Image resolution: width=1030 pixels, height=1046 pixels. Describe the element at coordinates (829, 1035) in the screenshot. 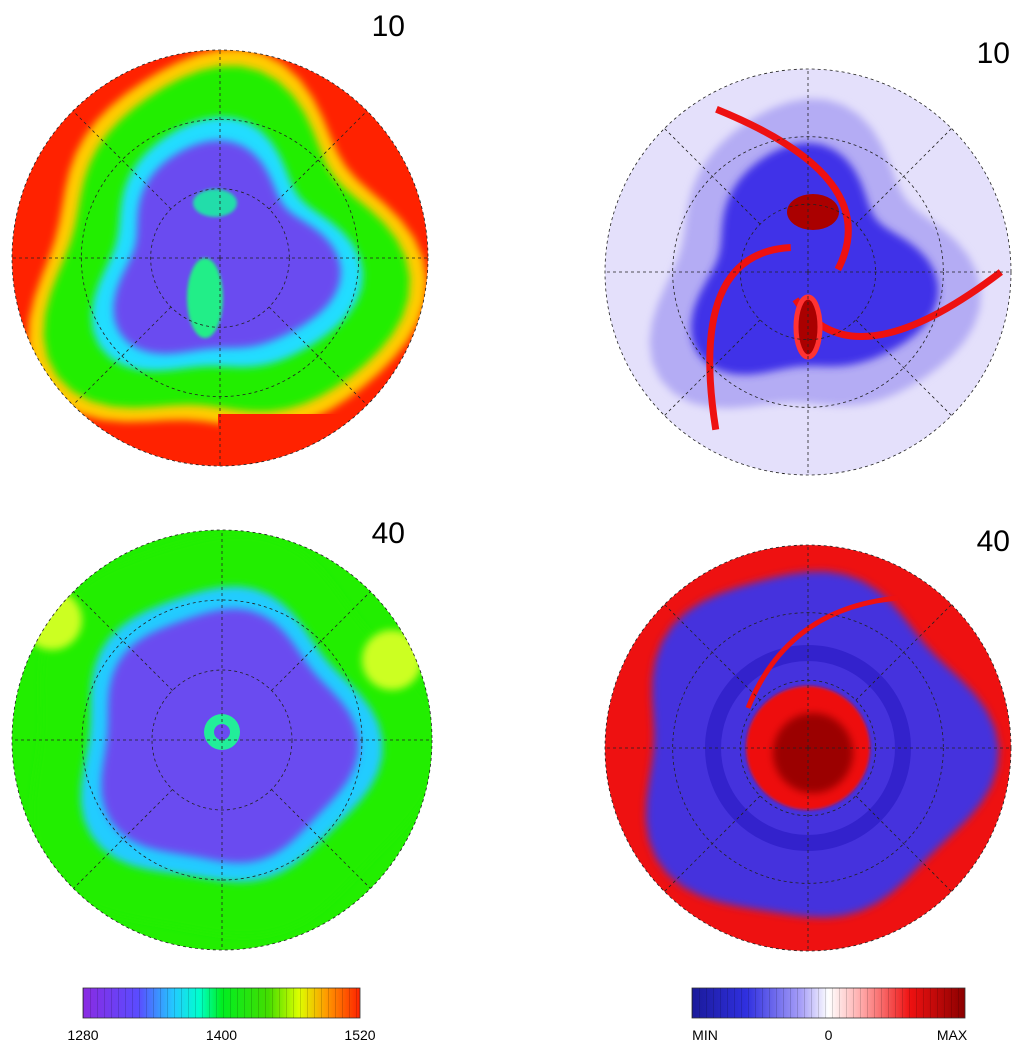

I see `colorbar-tick-label: 0` at that location.